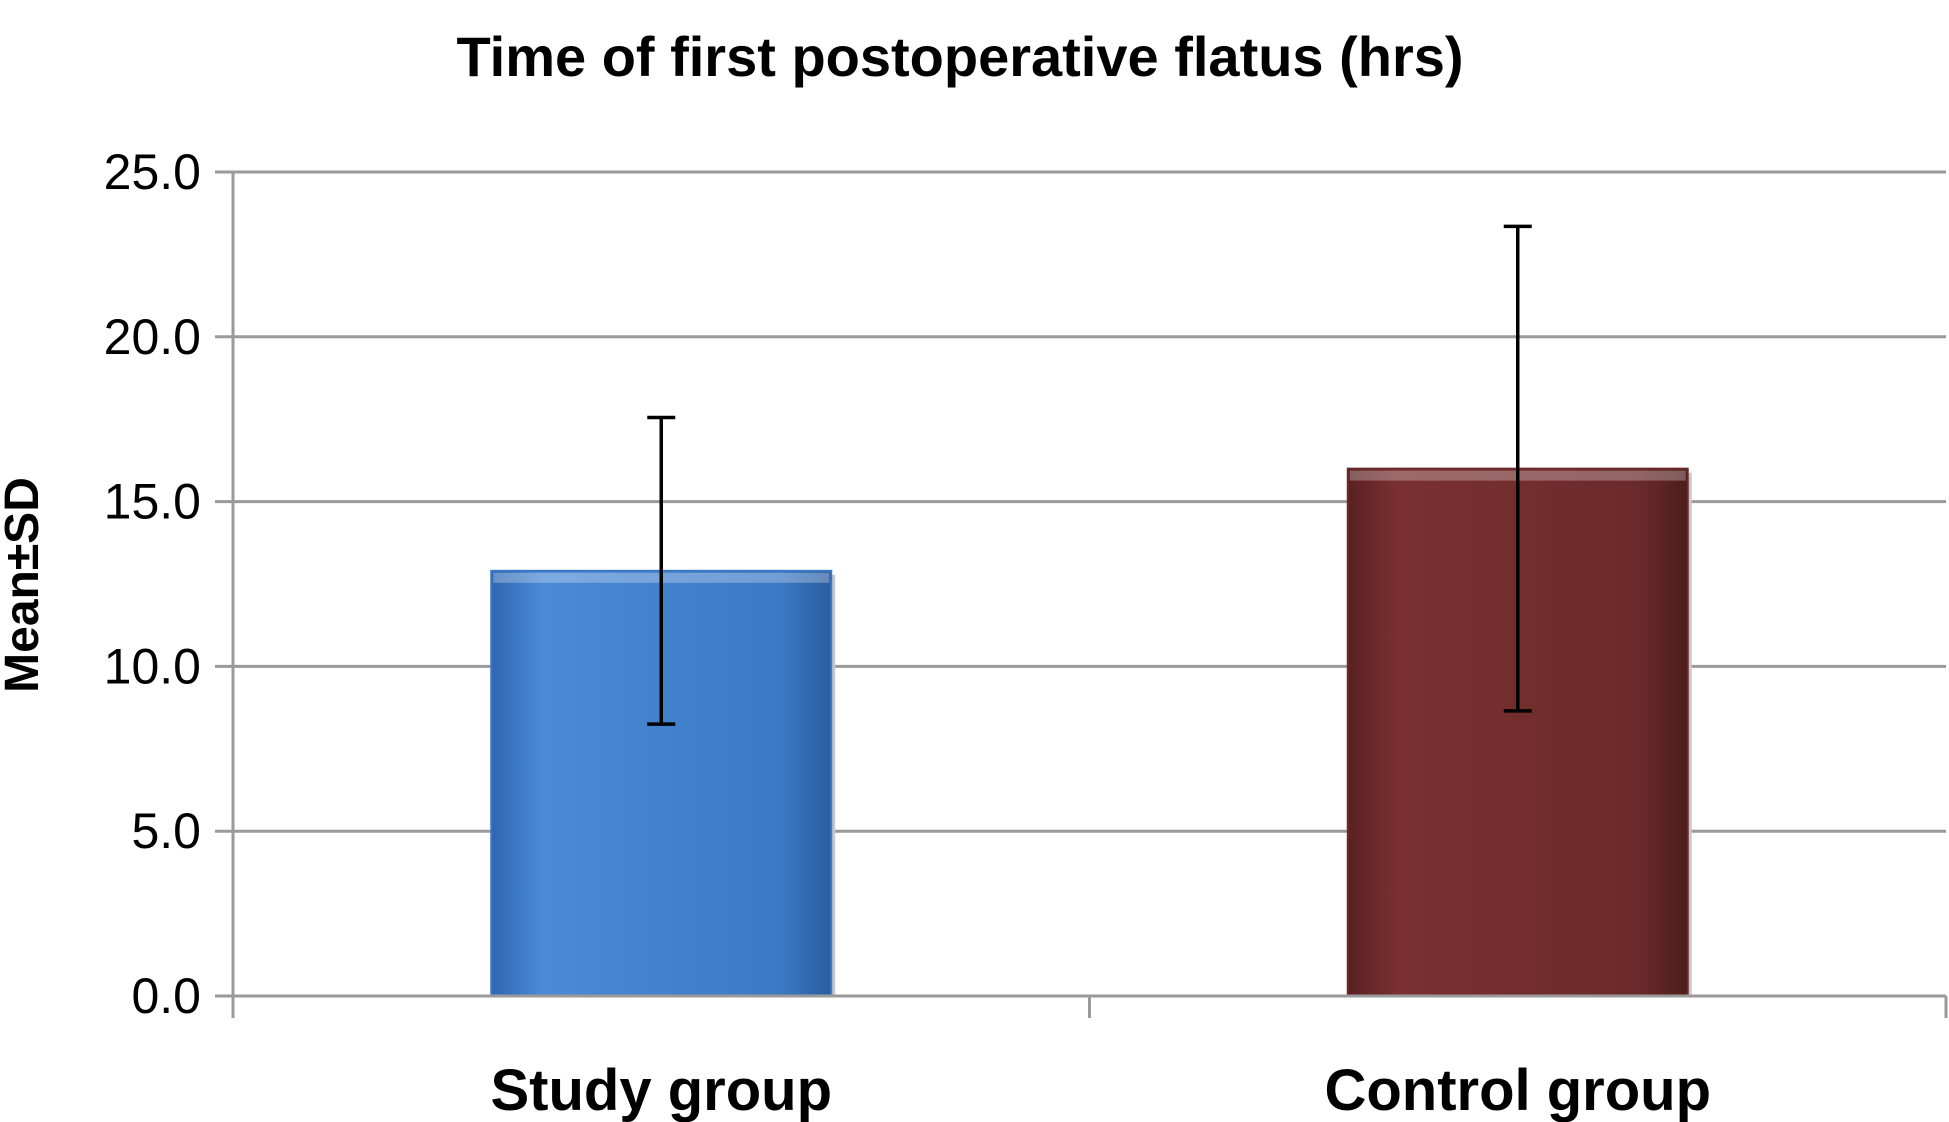 The width and height of the screenshot is (1949, 1122). I want to click on y-axis-label: Mean±SD, so click(24, 585).